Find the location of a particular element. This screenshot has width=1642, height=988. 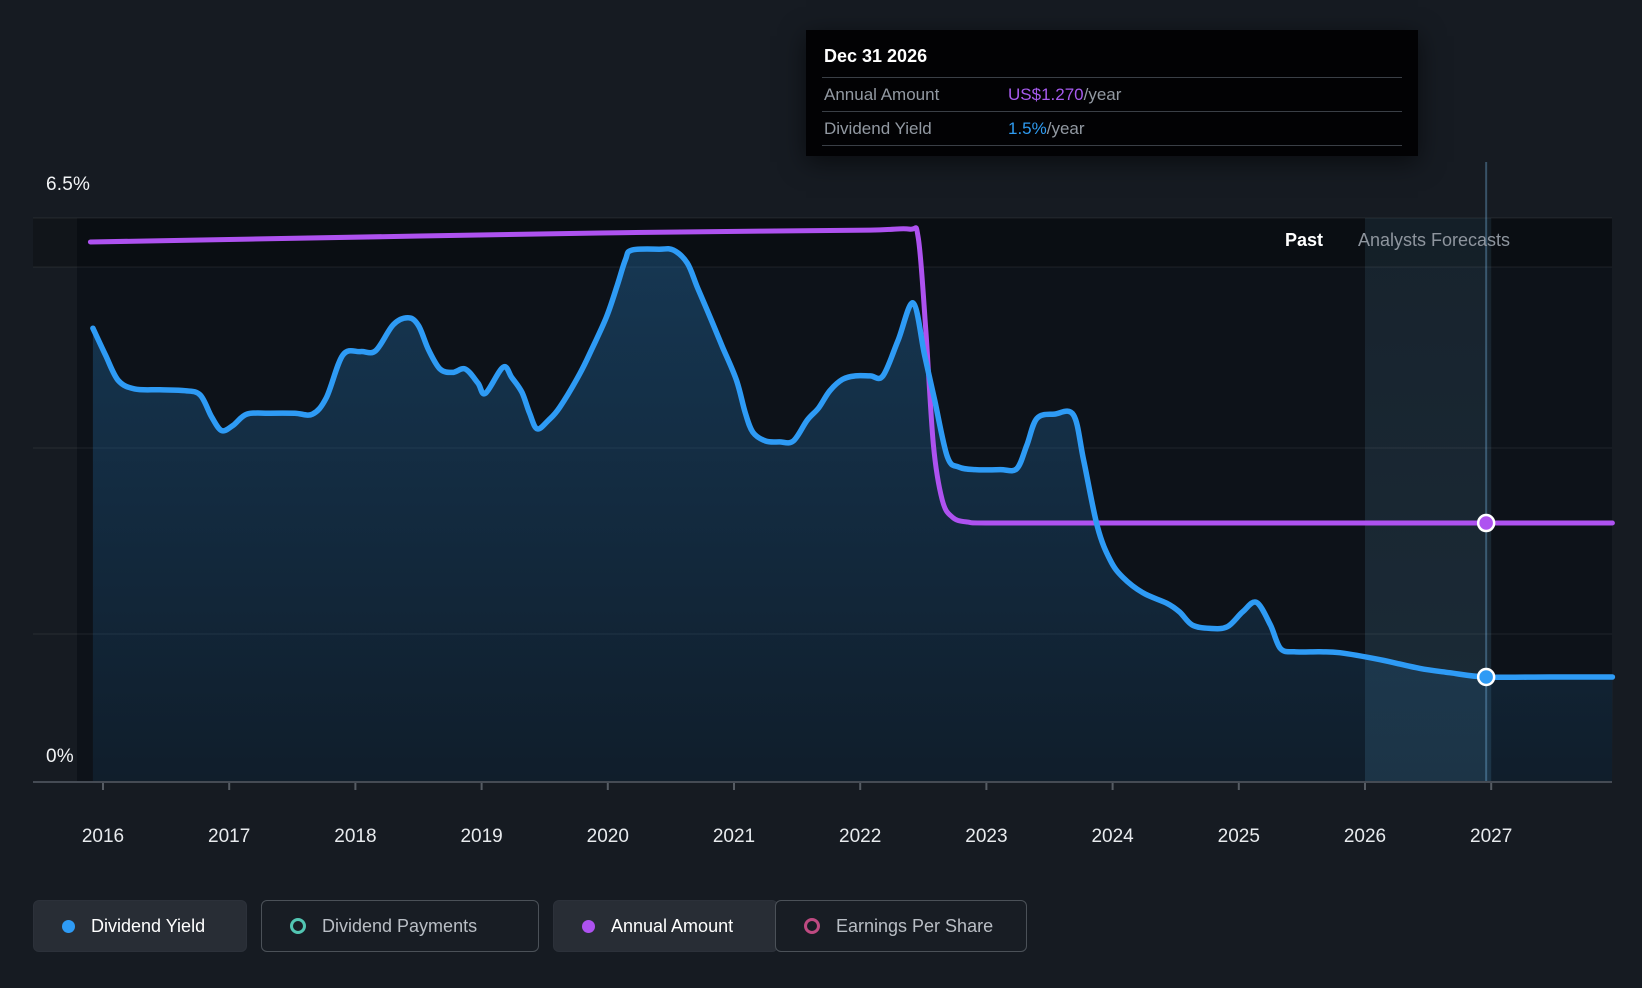

dividend-payments-marker-icon is located at coordinates (298, 926).